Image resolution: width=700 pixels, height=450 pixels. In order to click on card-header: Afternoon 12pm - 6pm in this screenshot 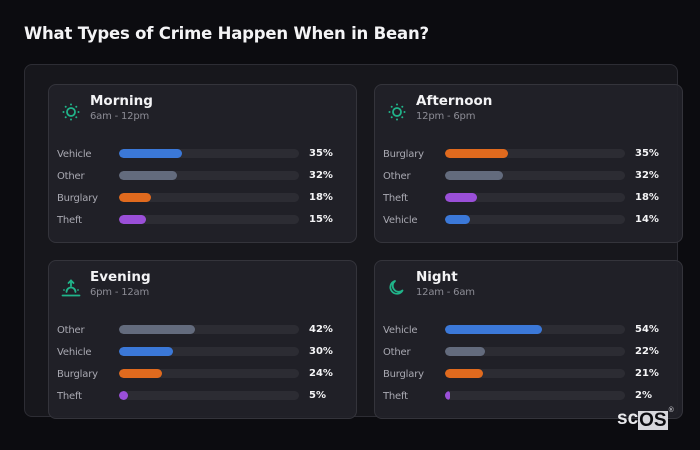, I will do `click(439, 108)`.